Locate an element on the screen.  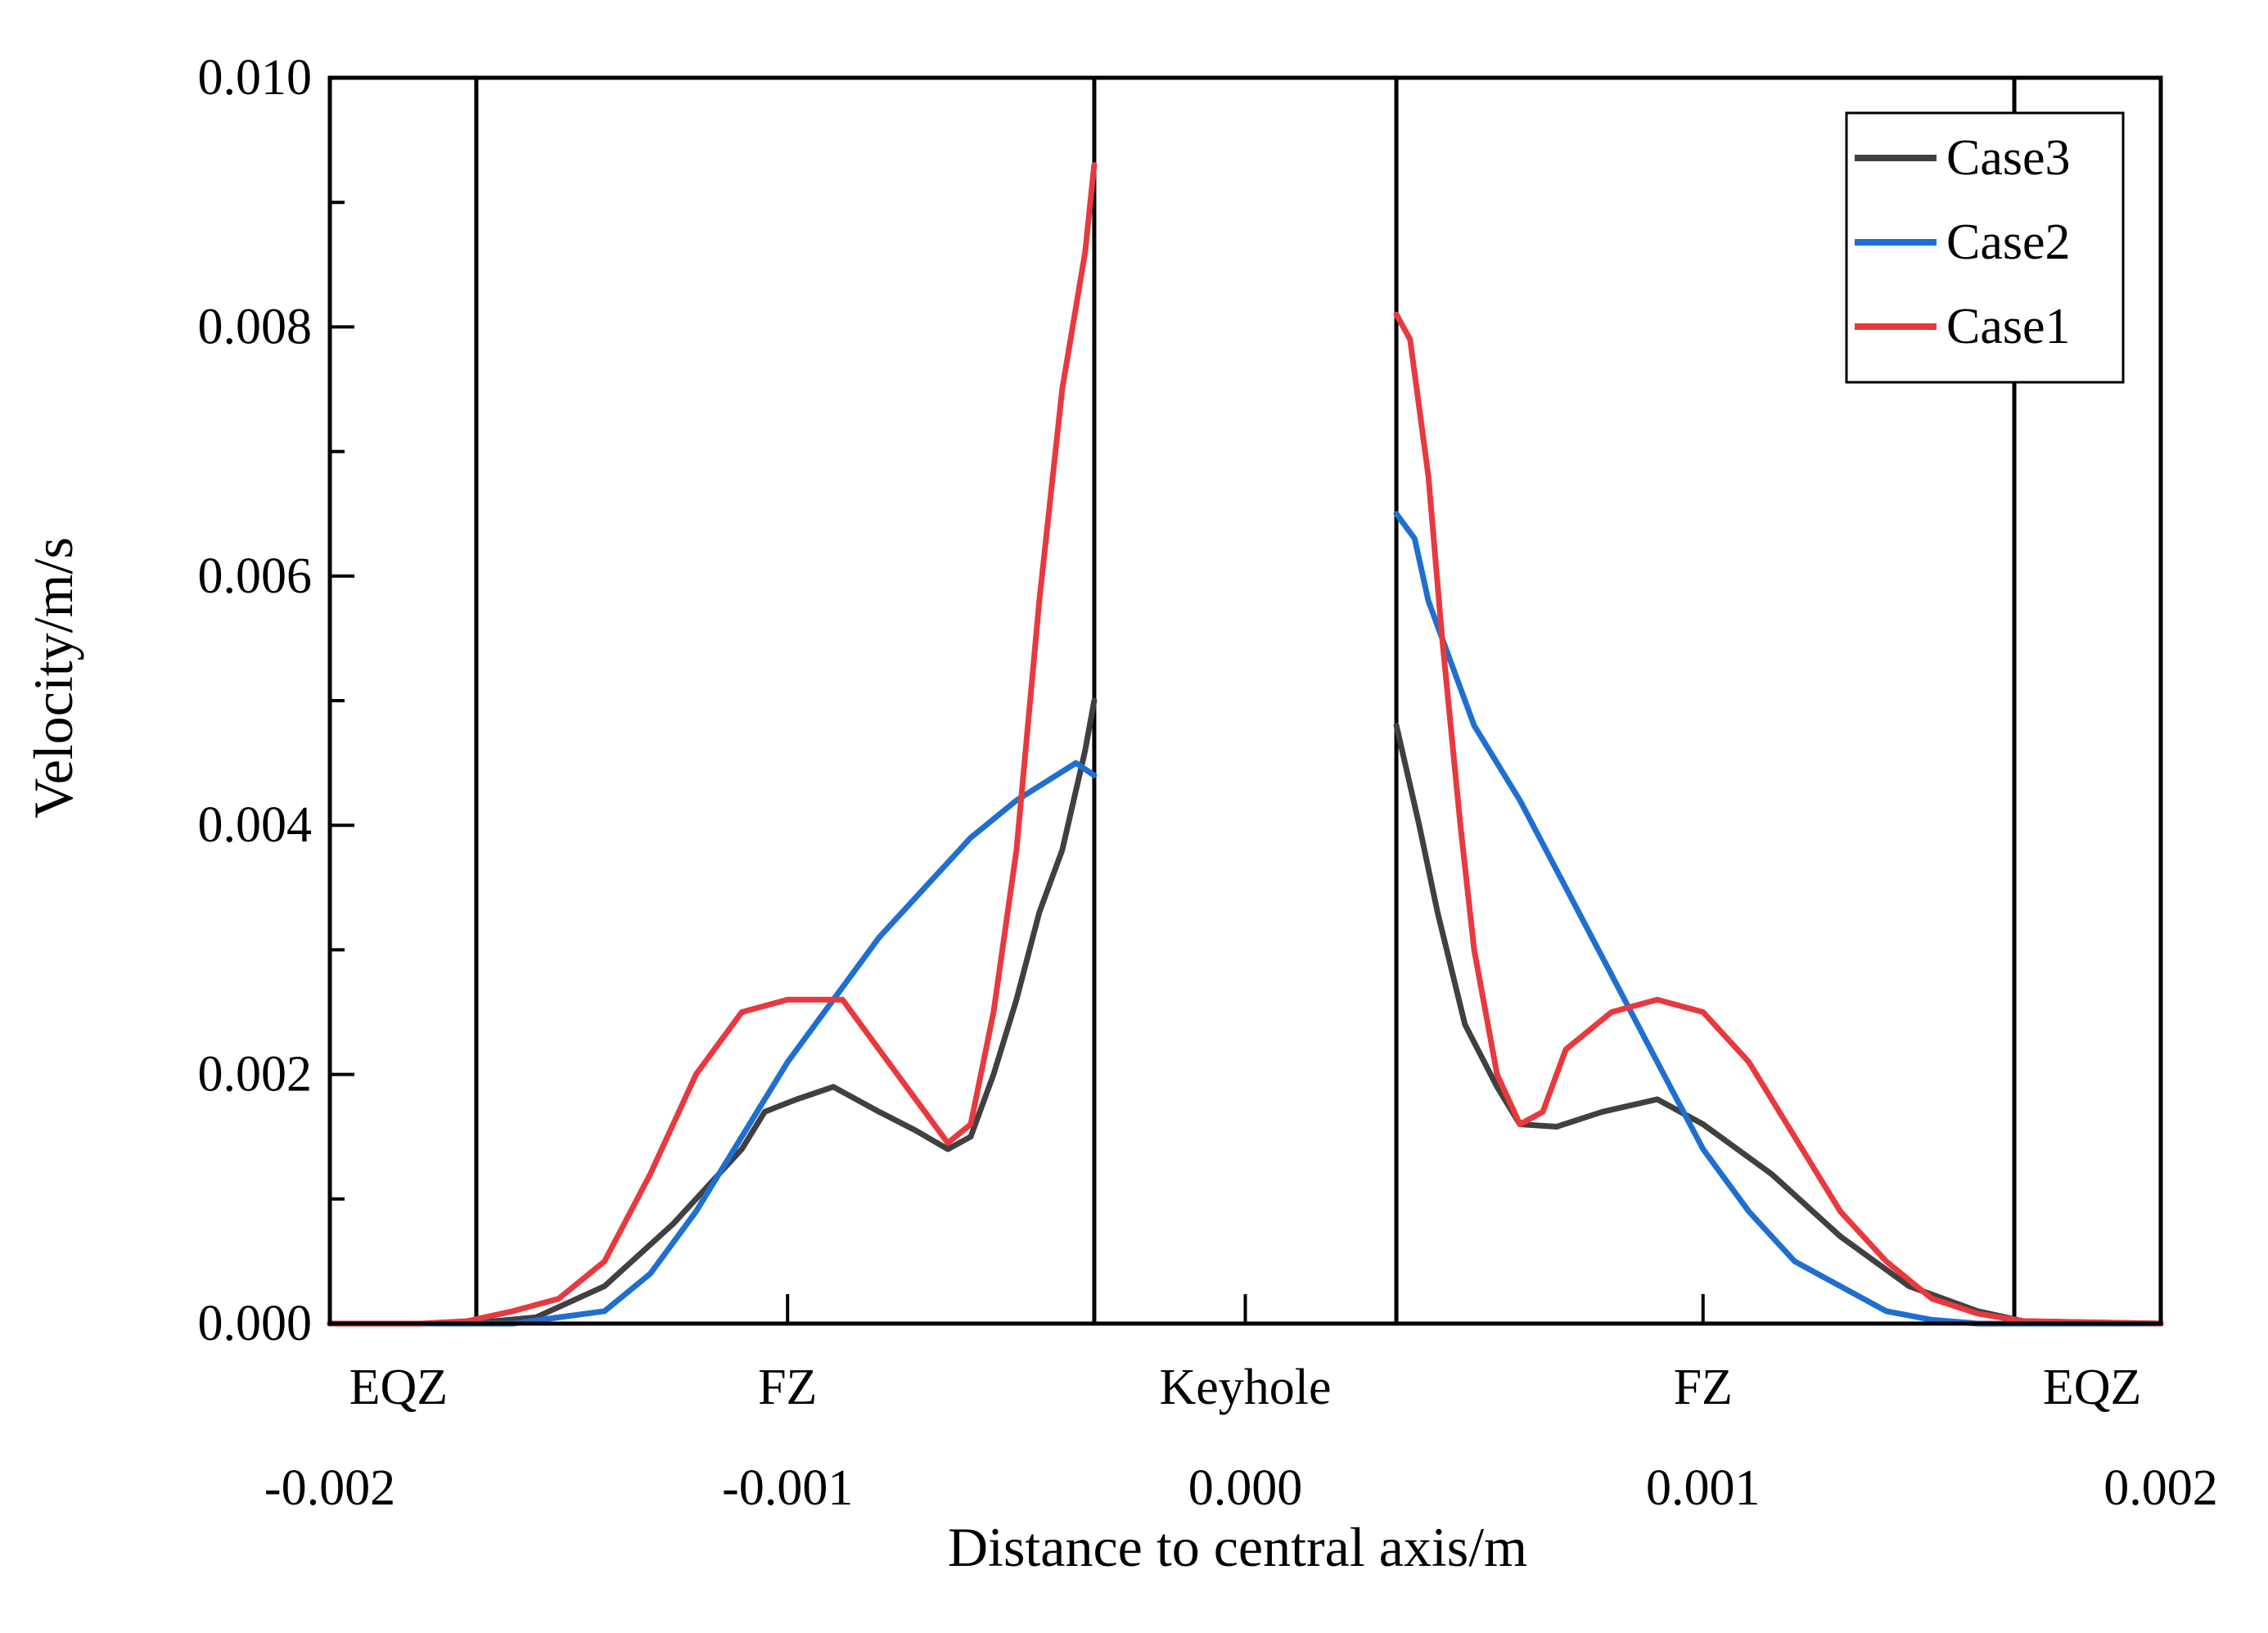
y-tick-label: 0.010 is located at coordinates (255, 78).